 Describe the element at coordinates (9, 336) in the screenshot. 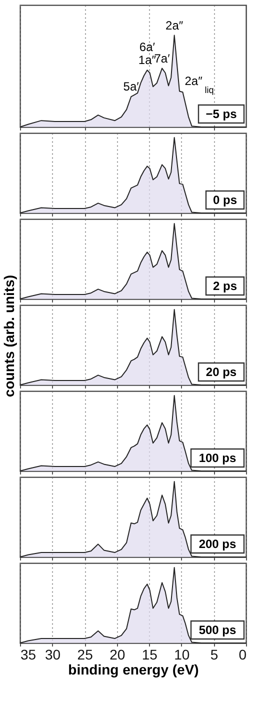

I see `y-axis-title: counts (arb. units)` at that location.